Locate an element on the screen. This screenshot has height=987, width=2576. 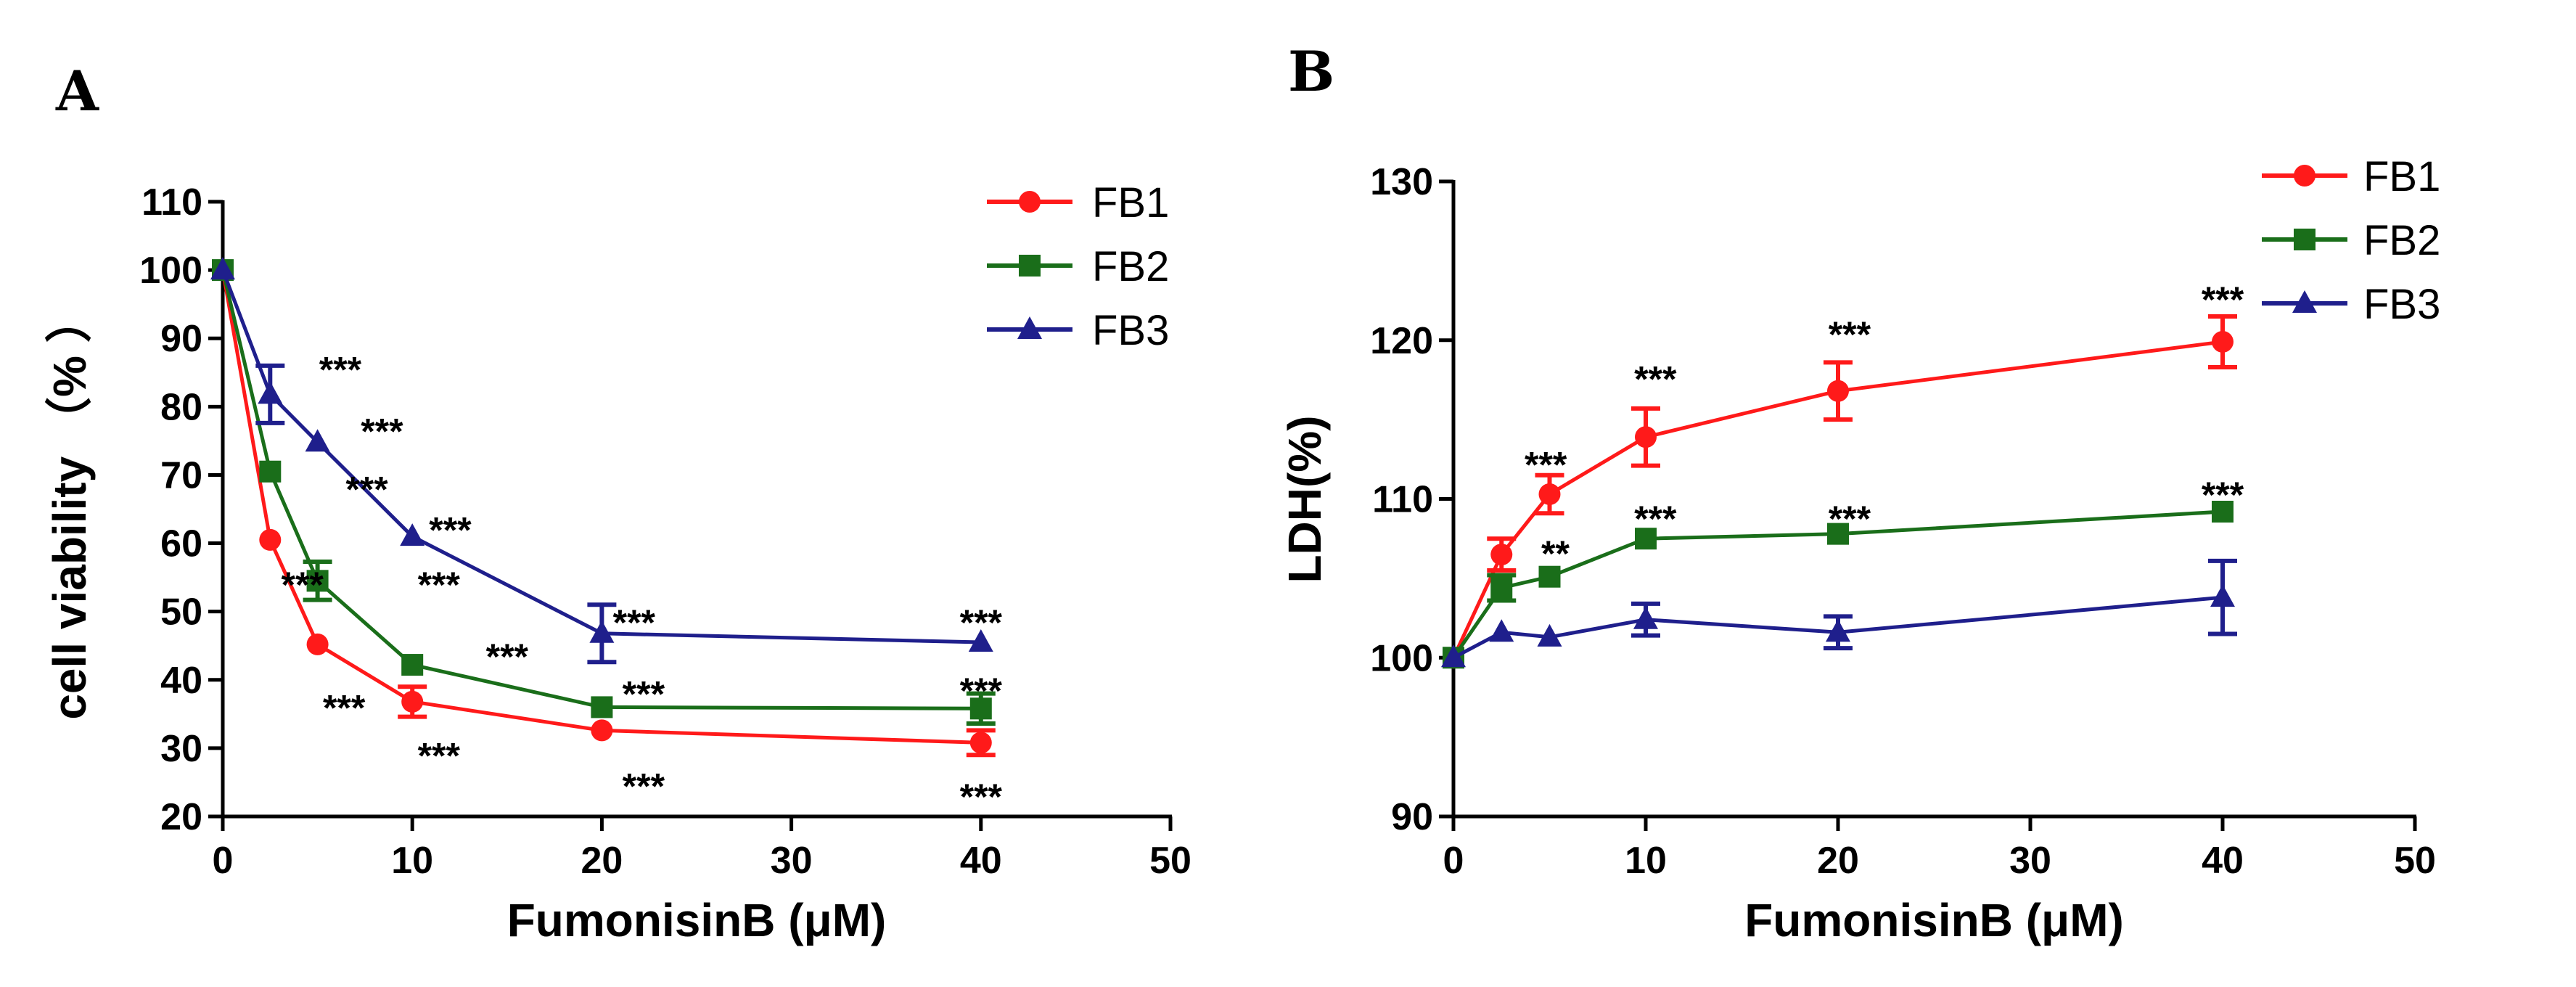
panel-a-legend-fb2-label: FB2 is located at coordinates (1130, 266).